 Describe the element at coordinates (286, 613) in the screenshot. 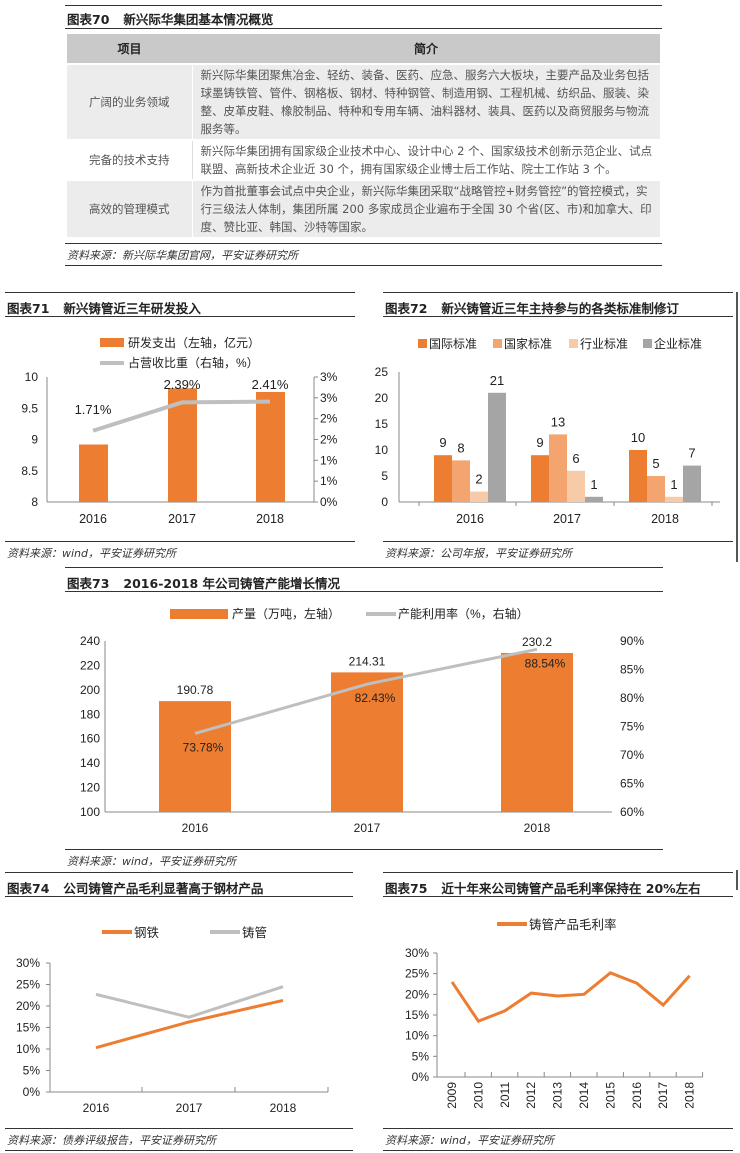

I see `legend-label: 产量（万吨，左轴）` at that location.